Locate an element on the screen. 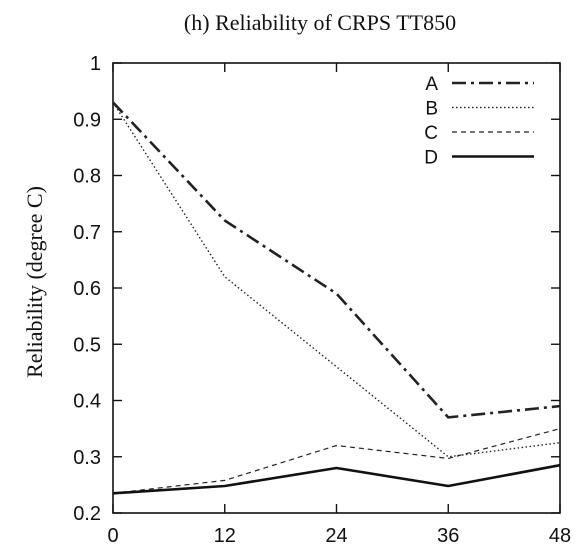 This screenshot has height=549, width=582. series-line-d is located at coordinates (336, 479).